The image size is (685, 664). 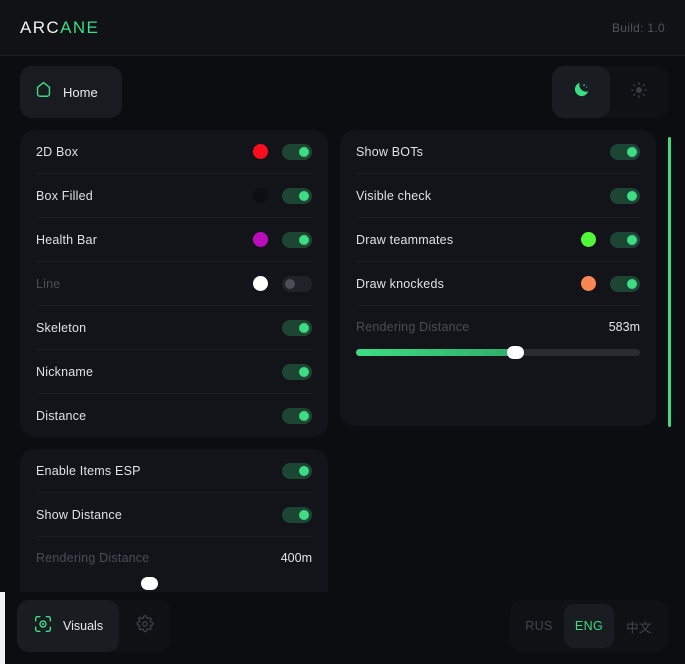 I want to click on theme-light-button, so click(x=639, y=92).